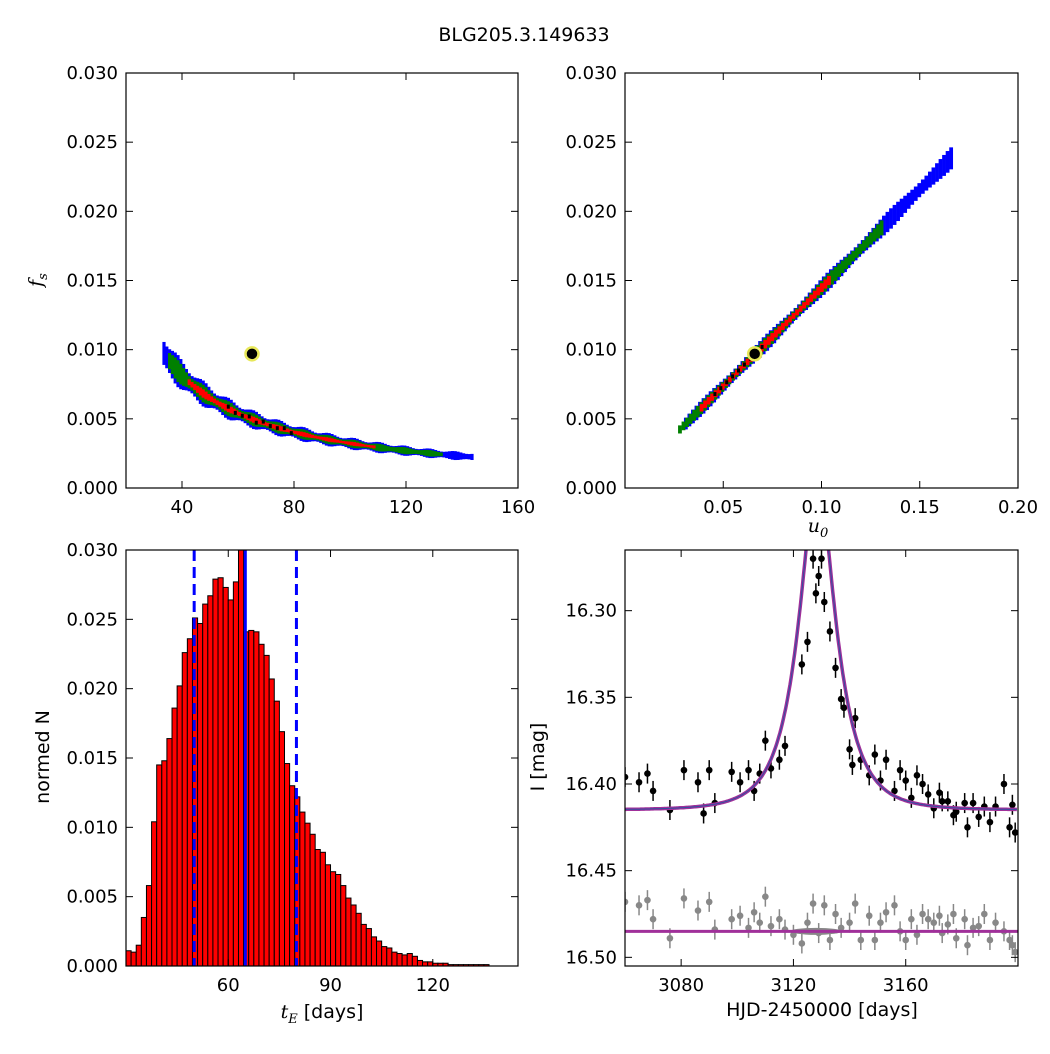 This screenshot has height=1054, width=1050. Describe the element at coordinates (294, 507) in the screenshot. I see `x-tick-label: 80` at that location.